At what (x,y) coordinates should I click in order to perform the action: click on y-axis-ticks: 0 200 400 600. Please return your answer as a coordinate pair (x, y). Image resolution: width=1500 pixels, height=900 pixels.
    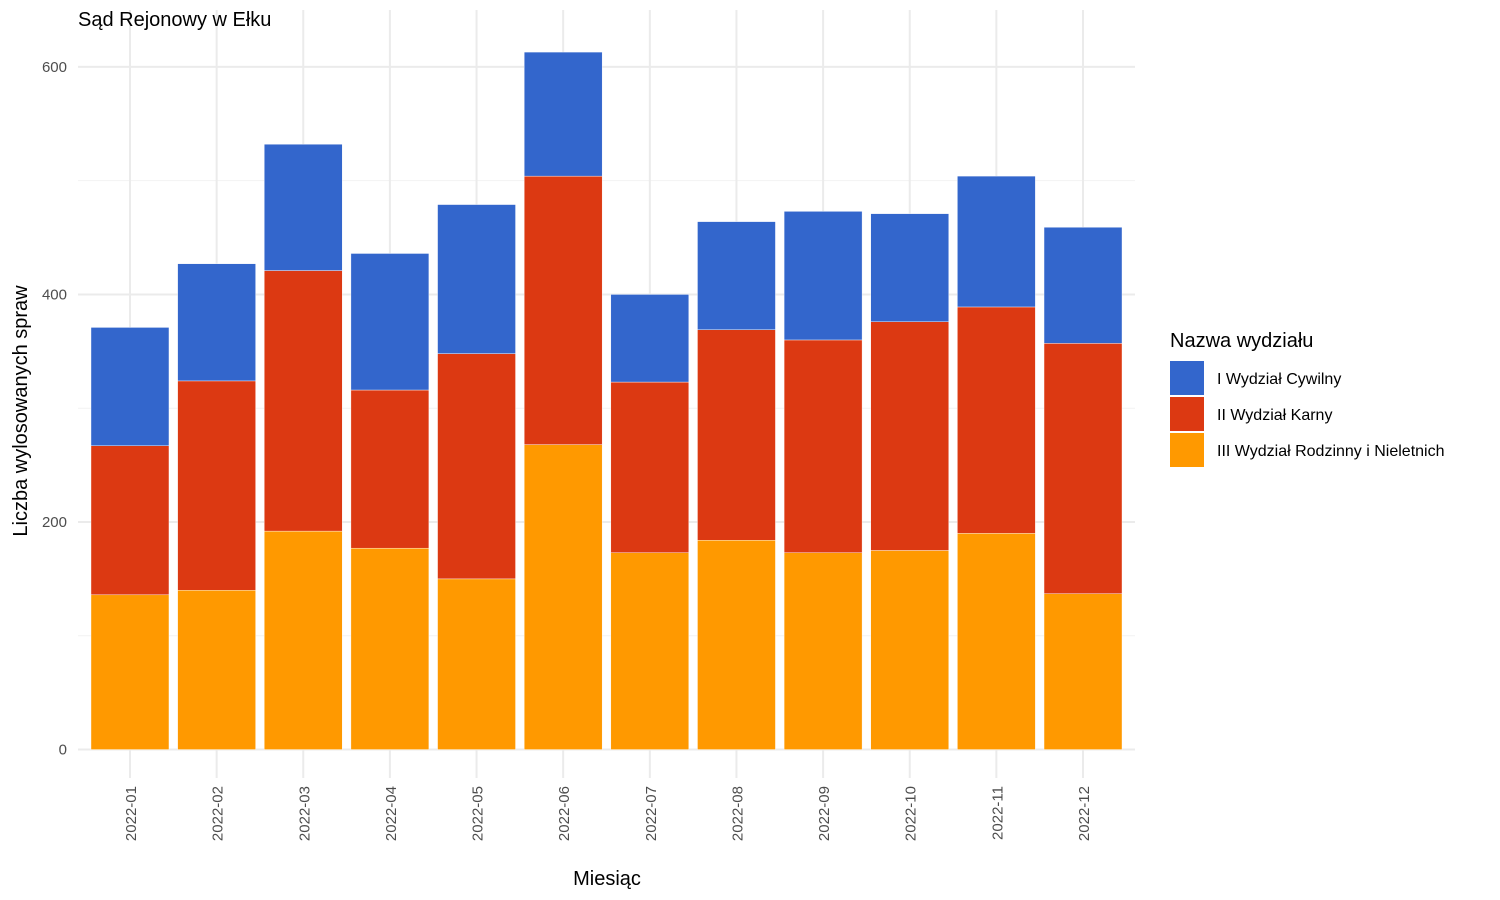
    Looking at the image, I should click on (54, 409).